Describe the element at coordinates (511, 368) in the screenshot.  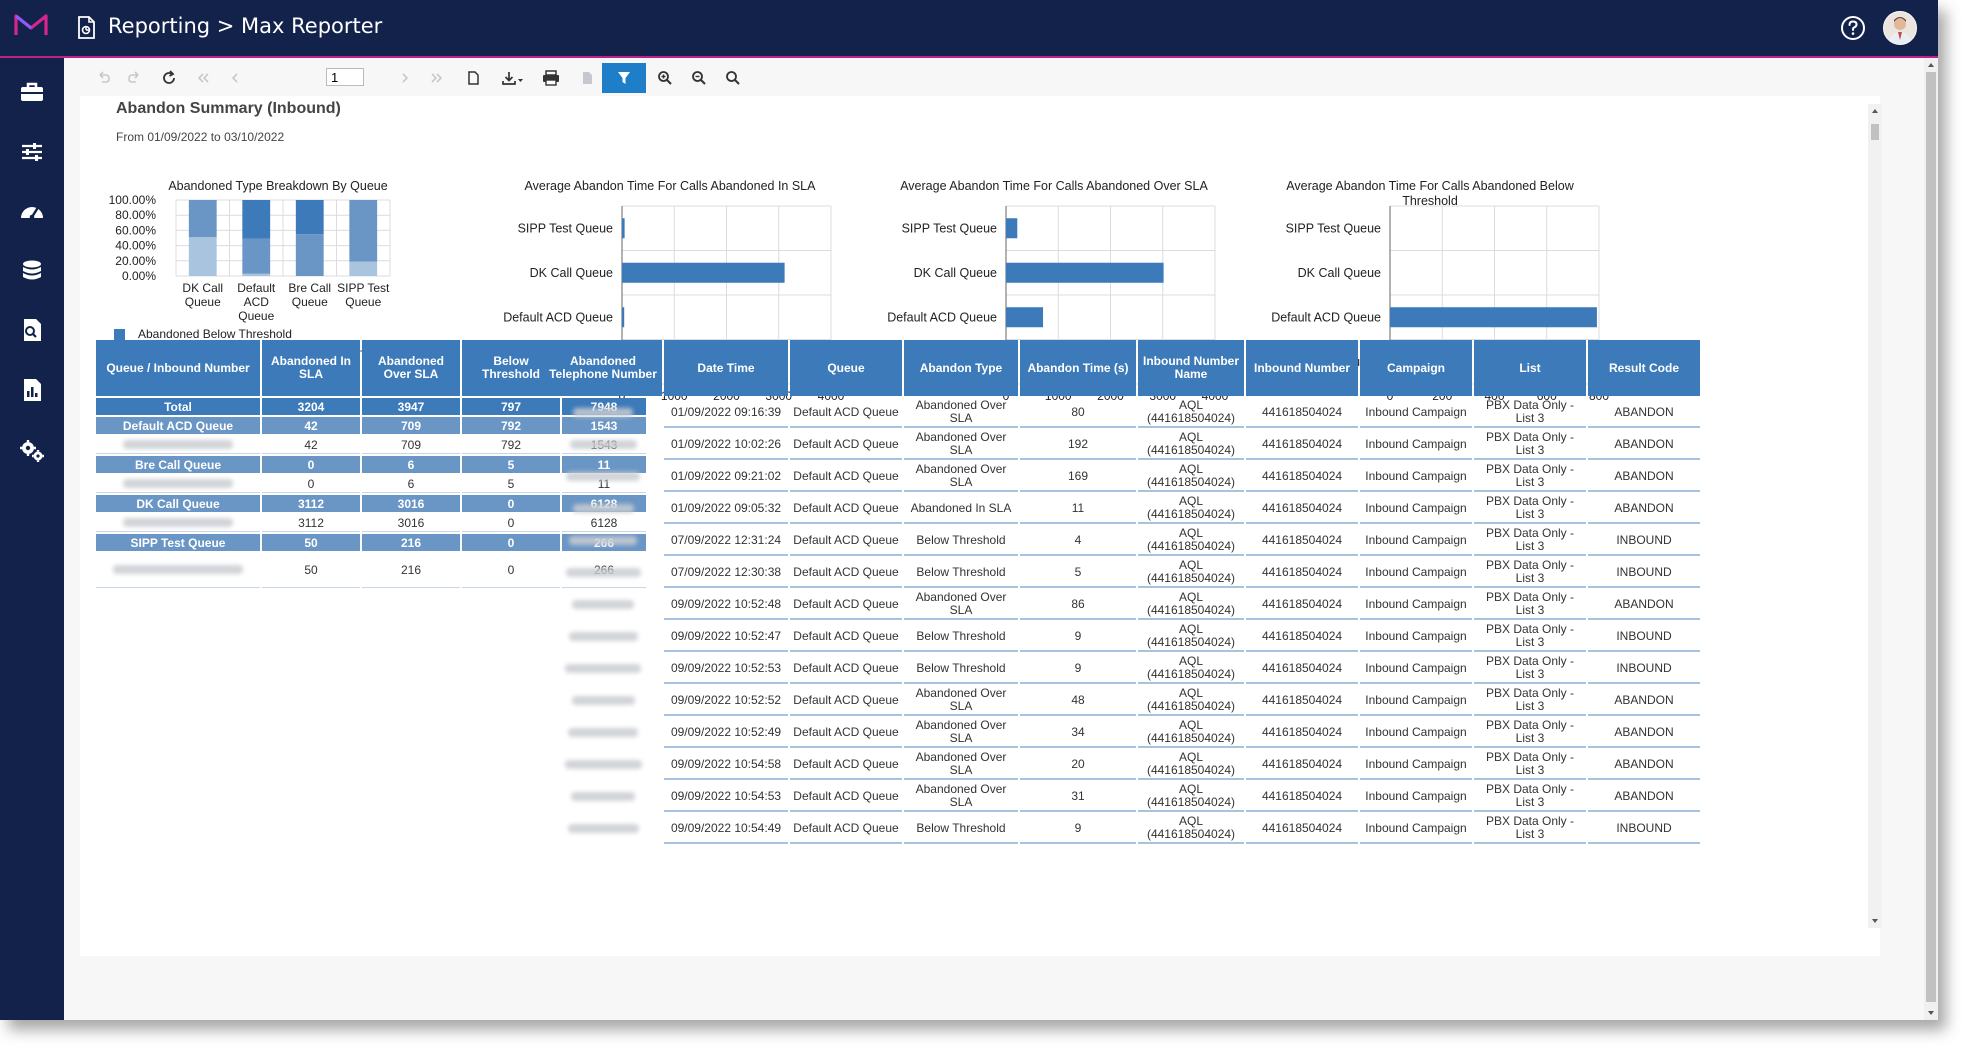
I see `column-header: Below Threshold` at that location.